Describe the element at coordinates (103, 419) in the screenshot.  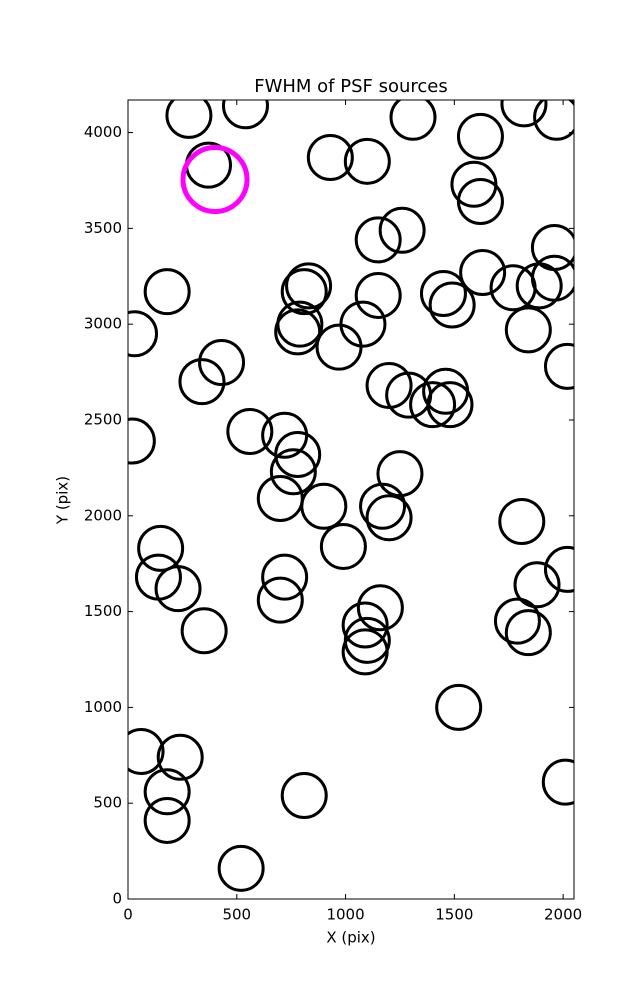
I see `y-tick-label: 2500` at that location.